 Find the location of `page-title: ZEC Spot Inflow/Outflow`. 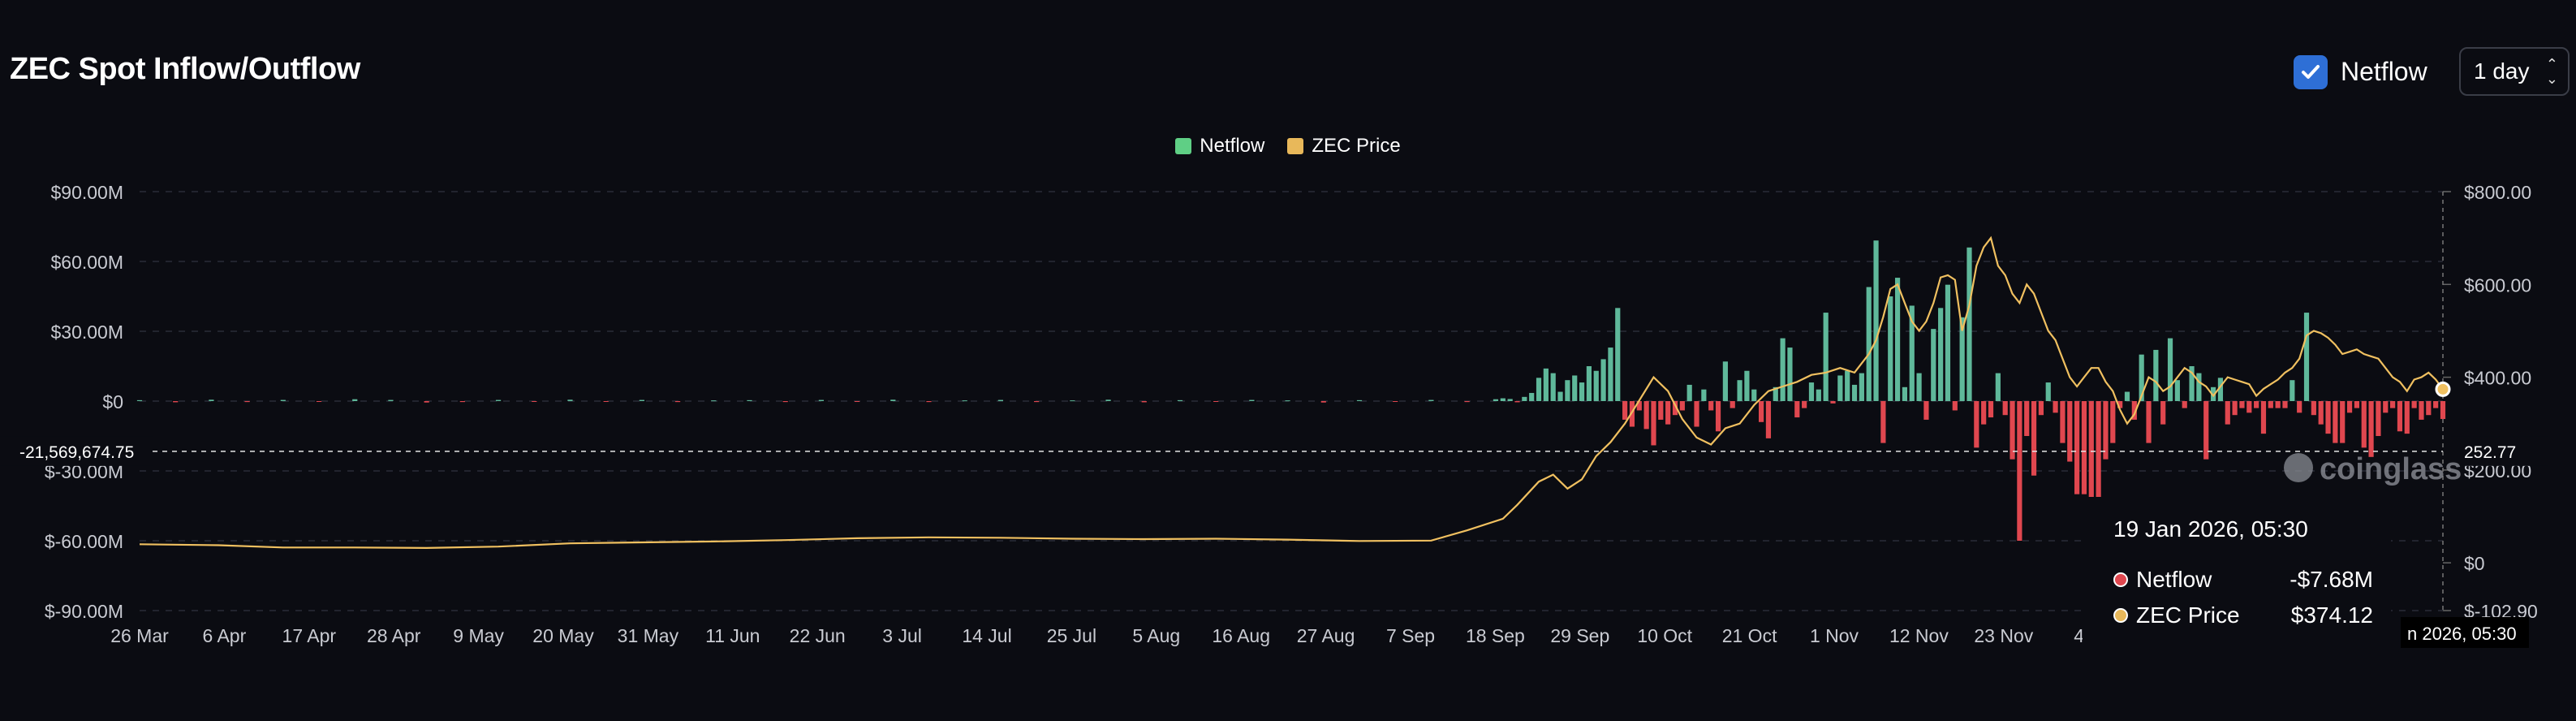

page-title: ZEC Spot Inflow/Outflow is located at coordinates (185, 69).